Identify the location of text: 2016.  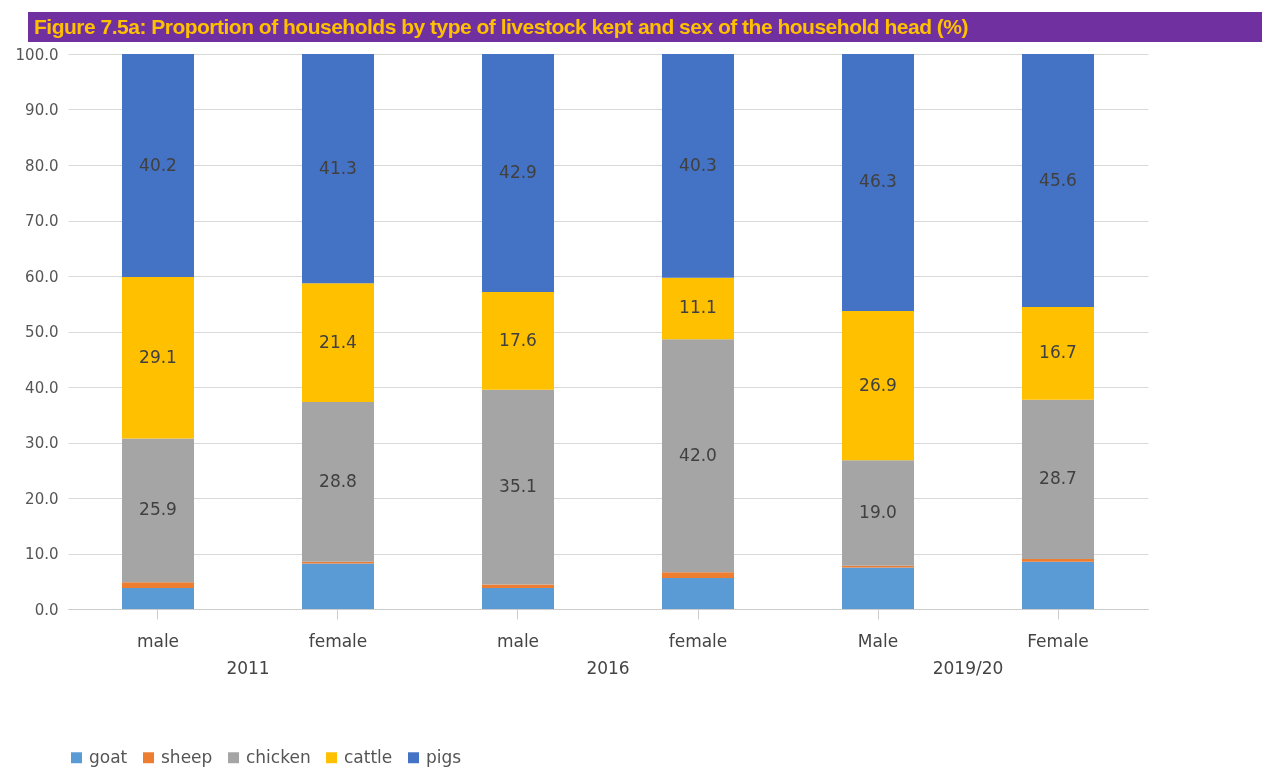
(608, 668).